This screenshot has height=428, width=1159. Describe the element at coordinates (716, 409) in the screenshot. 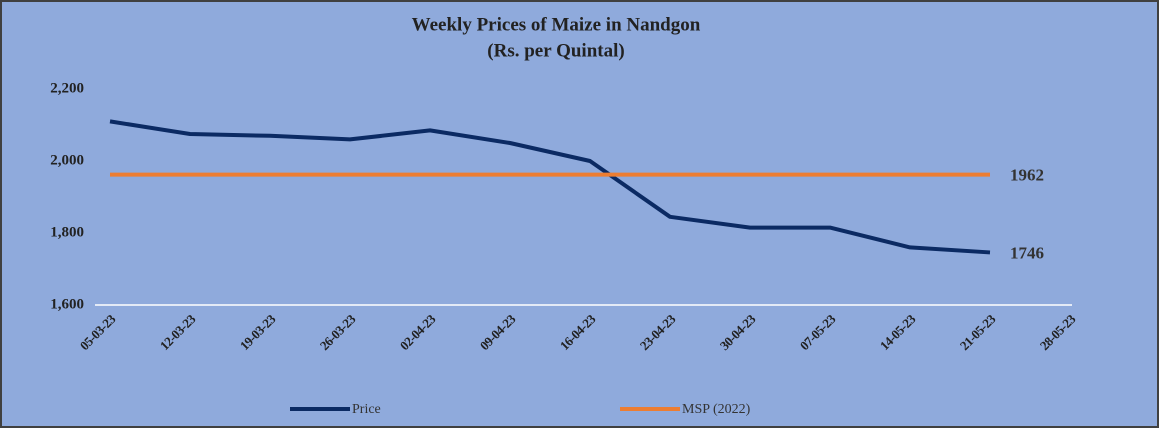

I see `legend-label: MSP (2022)` at that location.